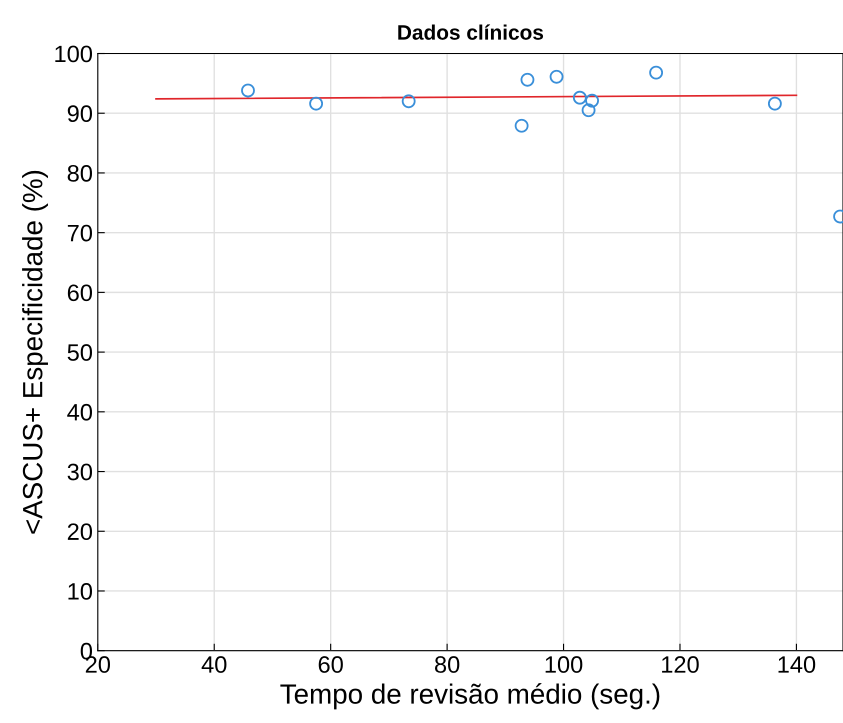  What do you see at coordinates (80, 472) in the screenshot?
I see `y-tick-label: 30` at bounding box center [80, 472].